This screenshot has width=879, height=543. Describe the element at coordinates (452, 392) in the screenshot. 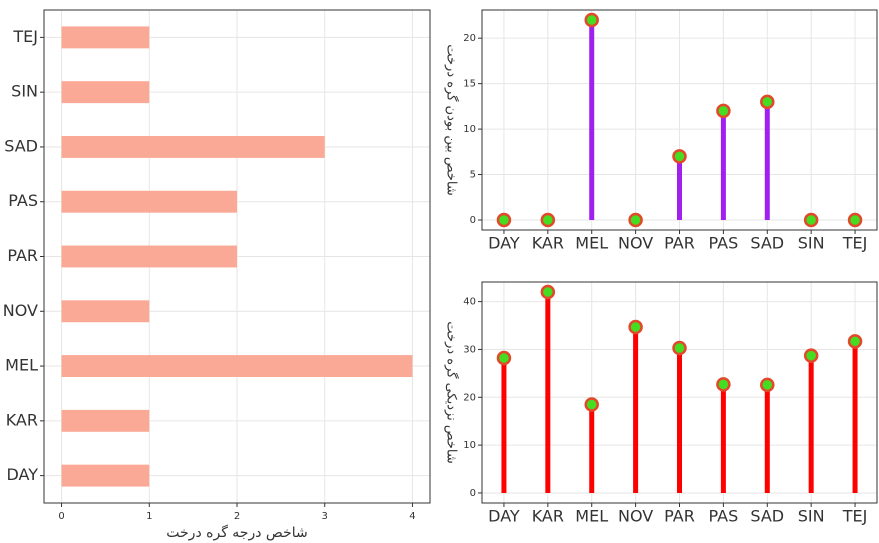

I see `y-axis-label: شاخص نزدیکی گره درخت` at that location.